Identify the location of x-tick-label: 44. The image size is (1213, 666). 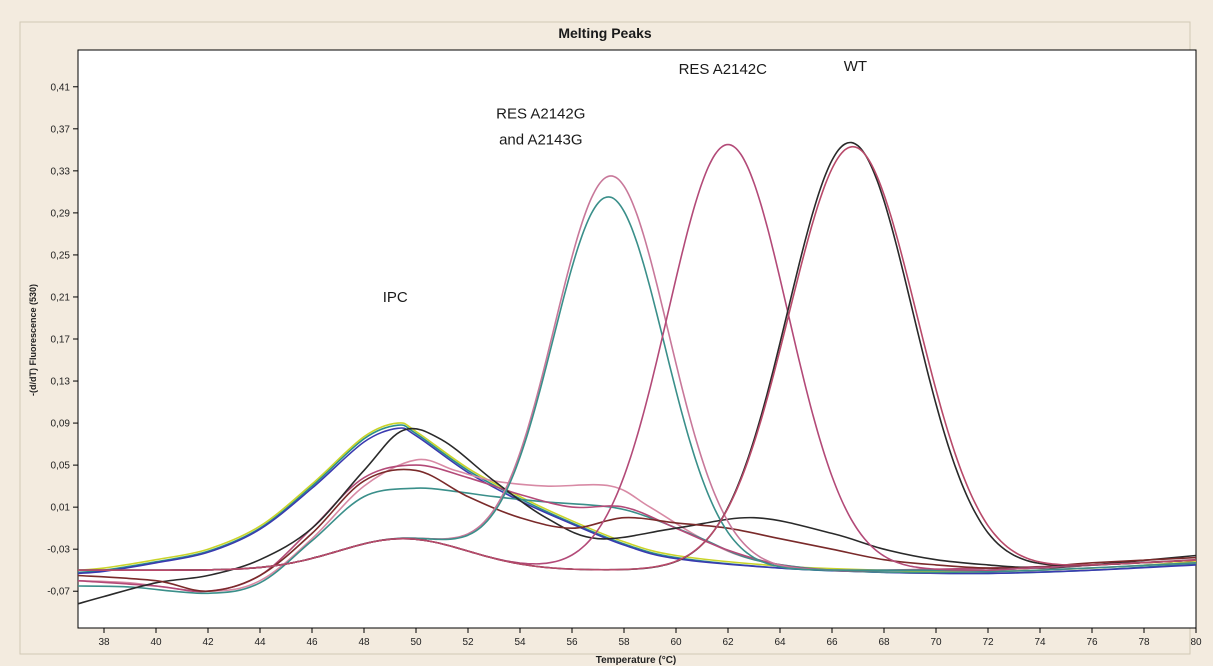
(260, 642).